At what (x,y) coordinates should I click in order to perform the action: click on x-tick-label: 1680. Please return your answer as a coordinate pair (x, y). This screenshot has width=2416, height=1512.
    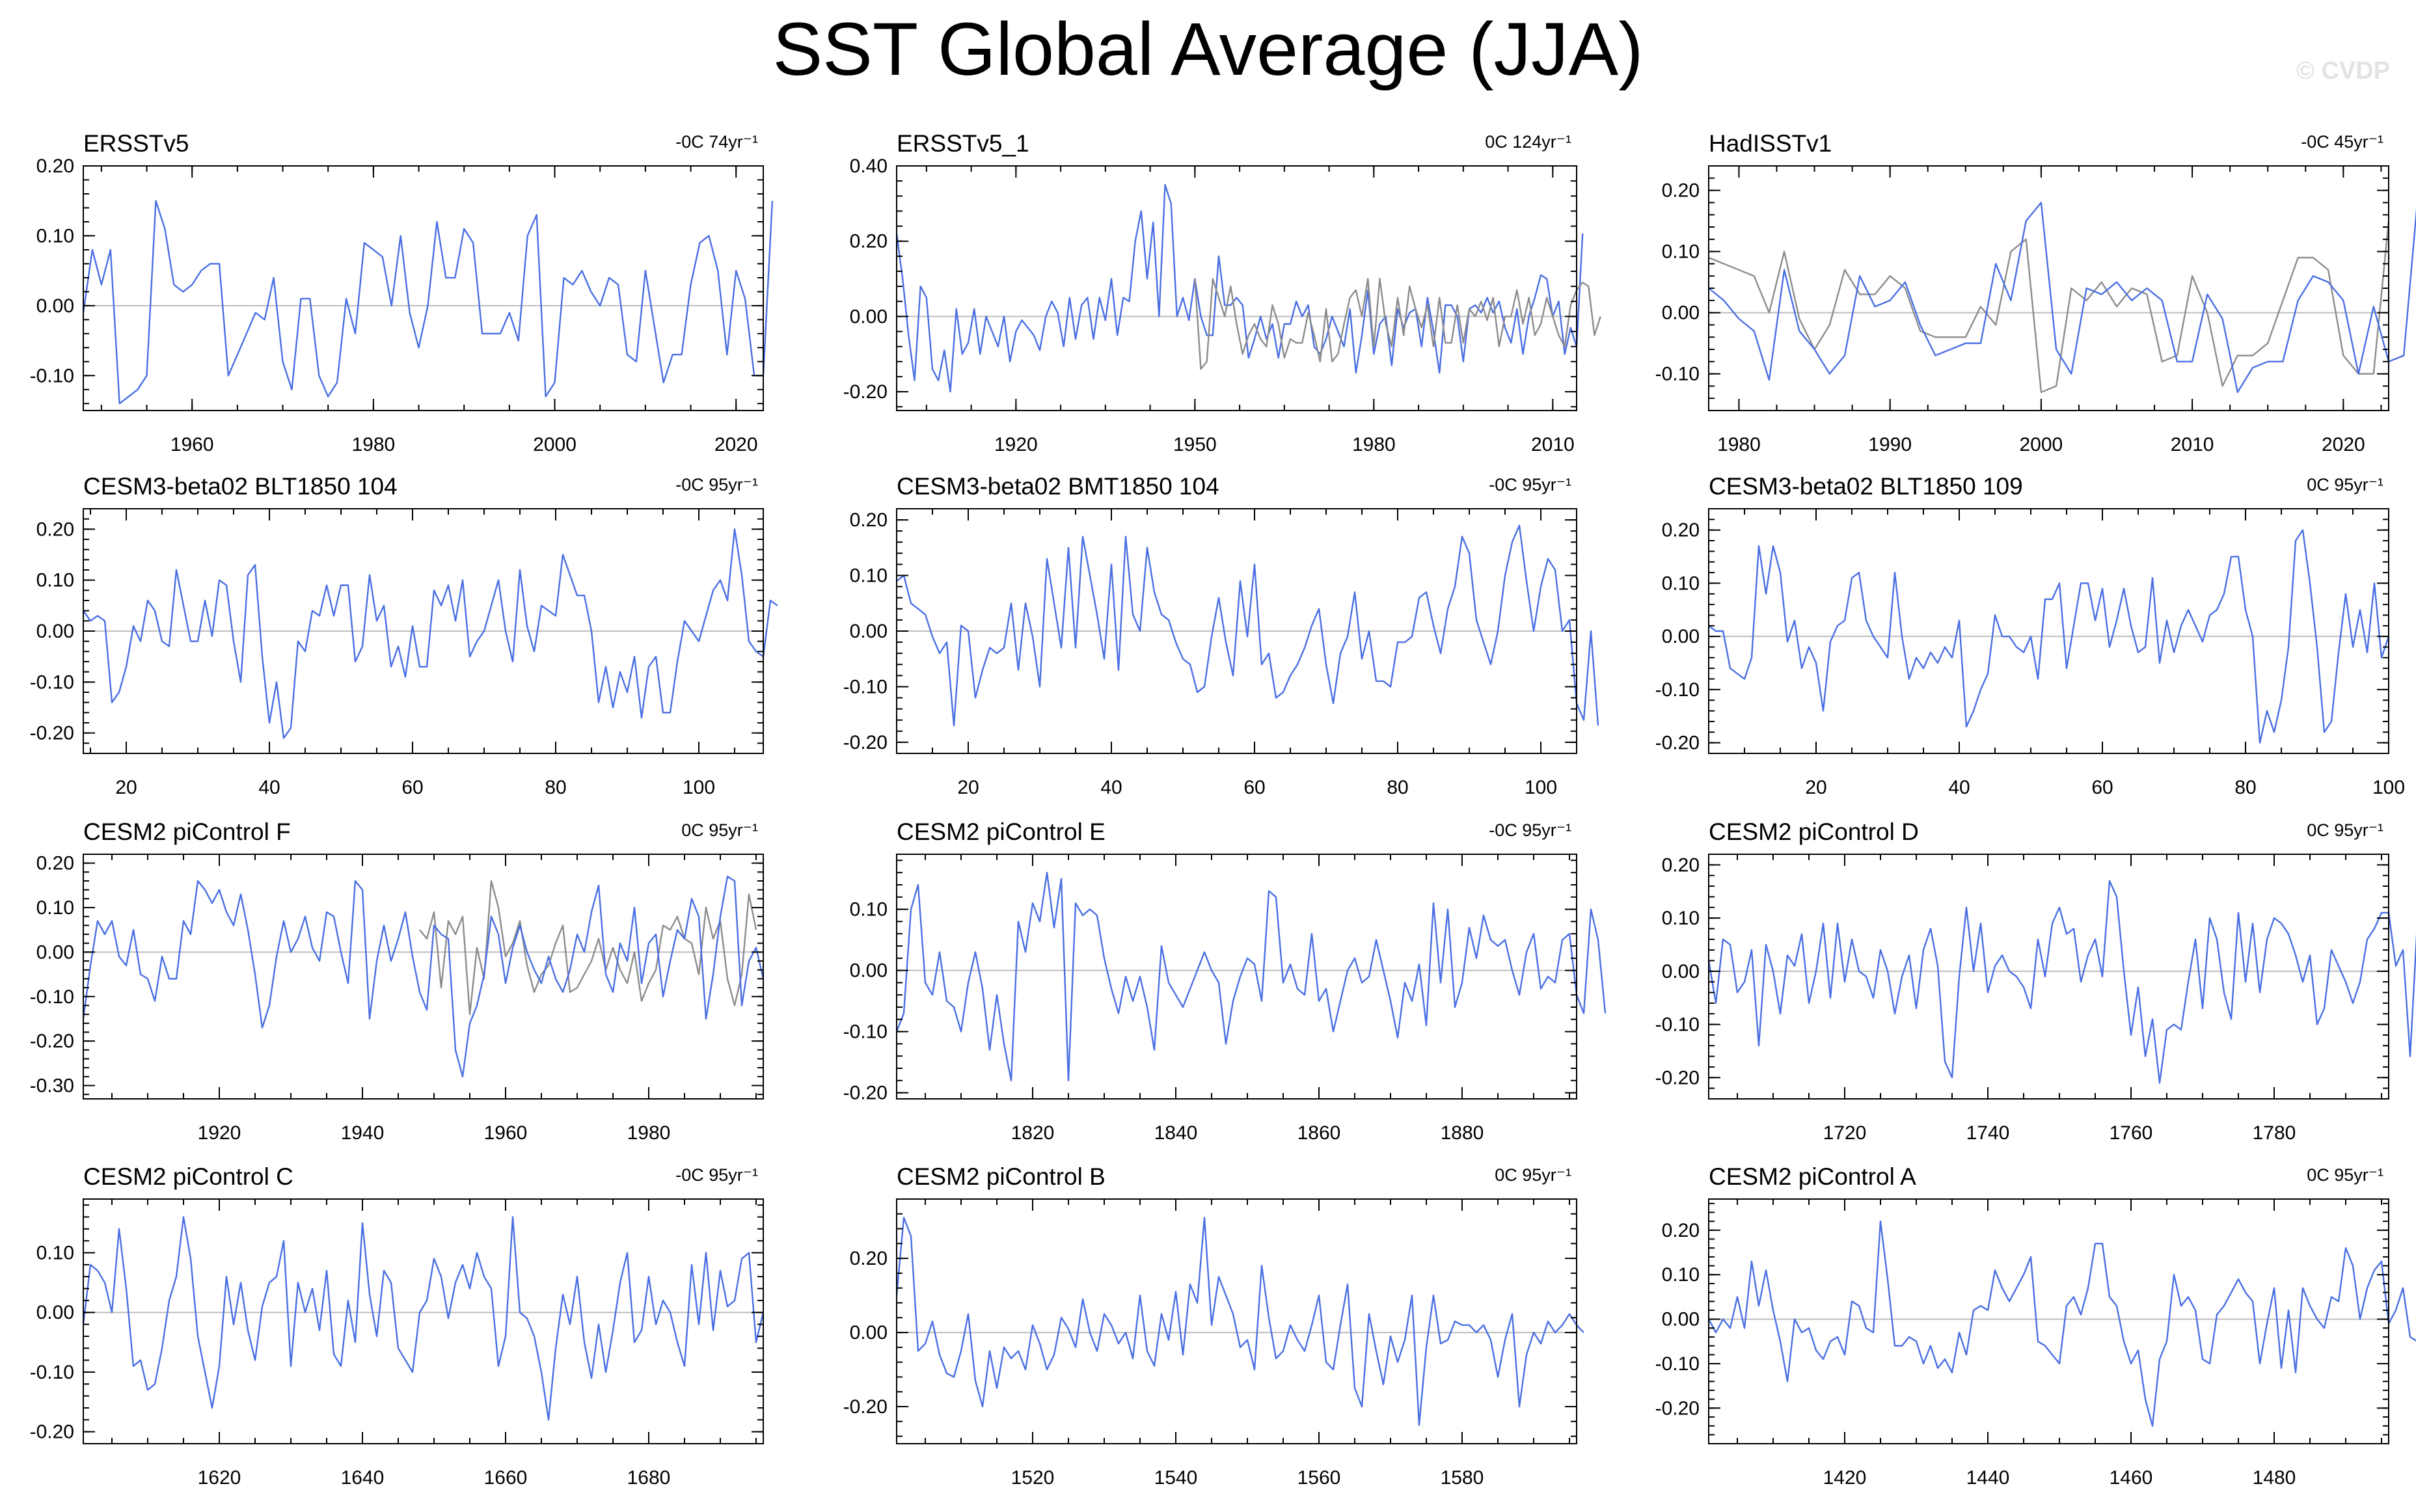
    Looking at the image, I should click on (649, 1478).